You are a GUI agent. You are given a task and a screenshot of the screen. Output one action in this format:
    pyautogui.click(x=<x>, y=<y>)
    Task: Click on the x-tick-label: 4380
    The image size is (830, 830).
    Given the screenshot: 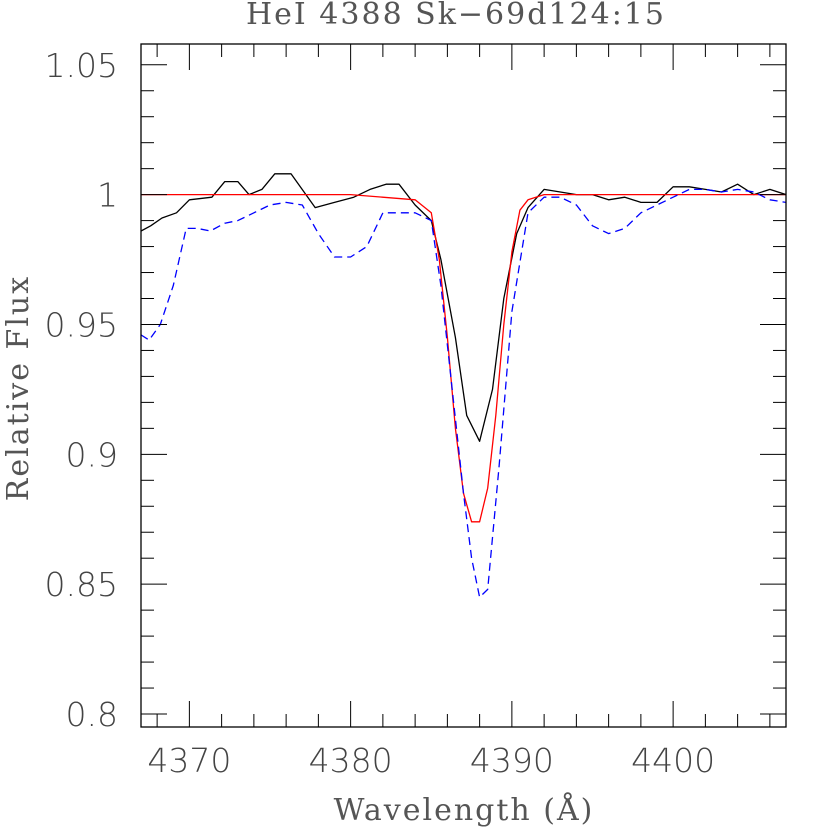 What is the action you would take?
    pyautogui.click(x=351, y=760)
    